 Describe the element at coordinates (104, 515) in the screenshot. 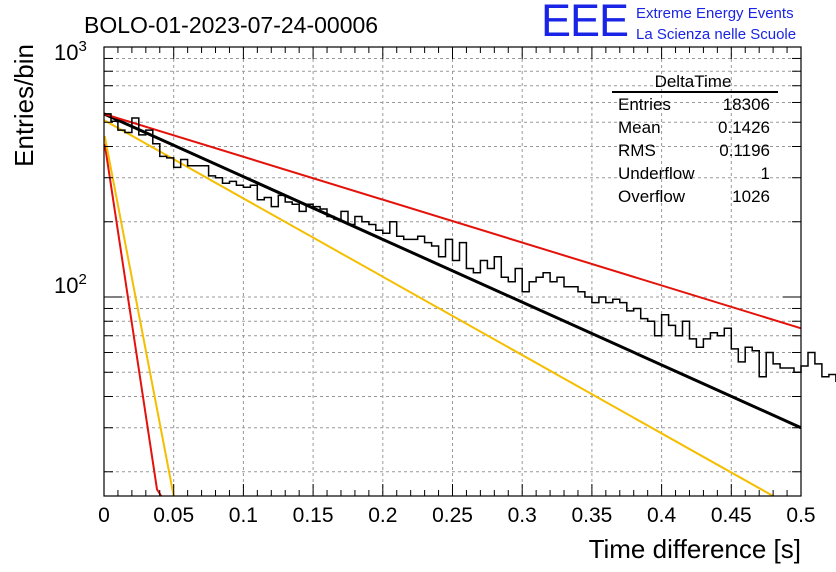

I see `x-tick-label: 0` at that location.